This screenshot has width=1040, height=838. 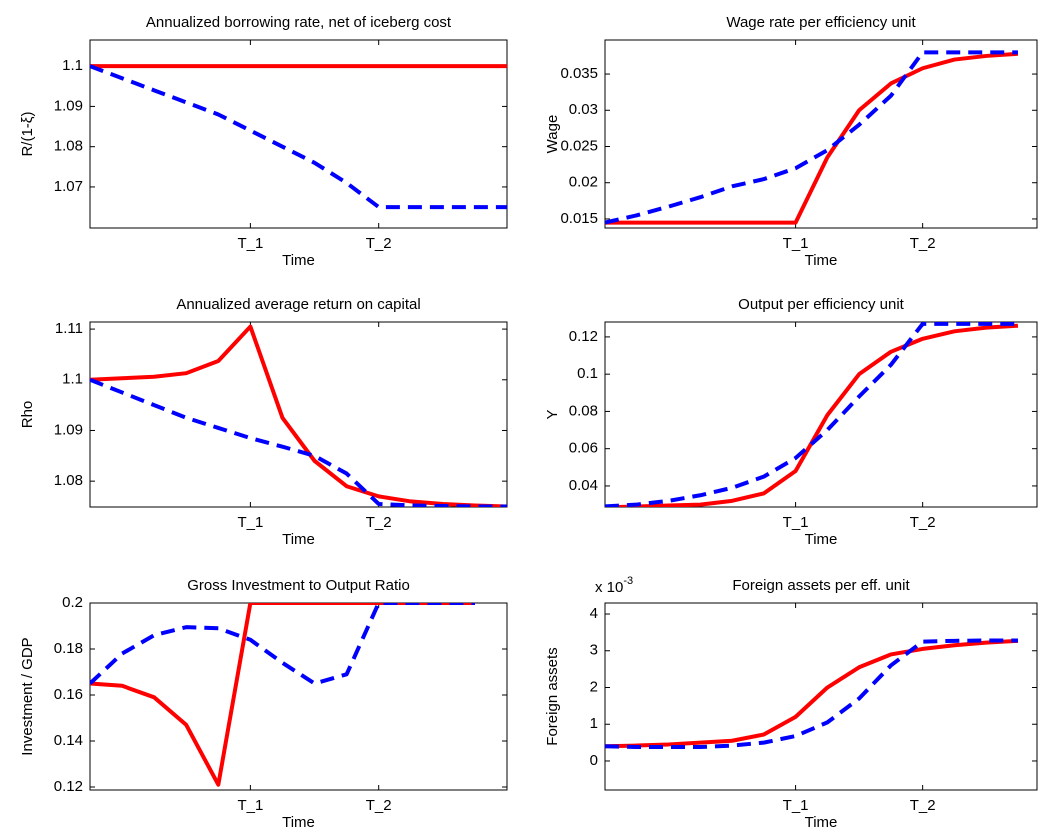 What do you see at coordinates (583, 448) in the screenshot?
I see `y-tick-label: 0.06` at bounding box center [583, 448].